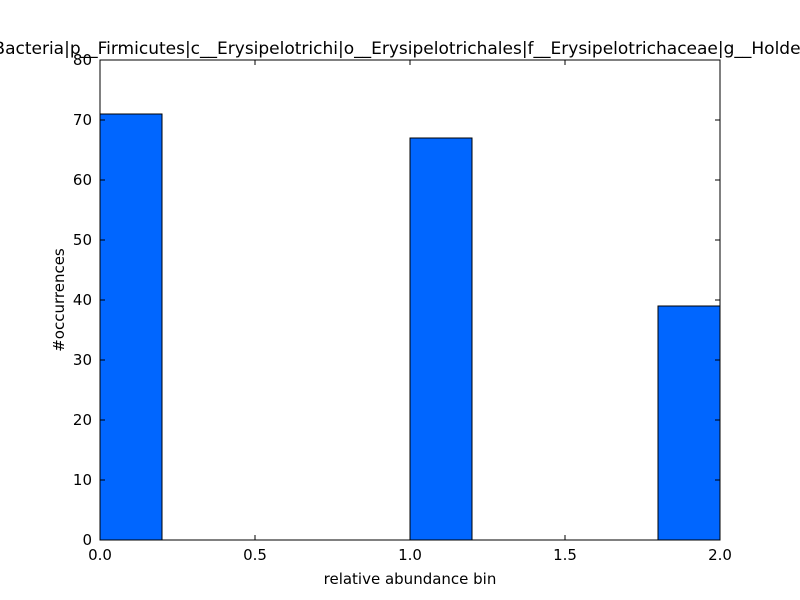 This screenshot has height=600, width=800. What do you see at coordinates (59, 300) in the screenshot?
I see `y-axis-label: #occurrences` at bounding box center [59, 300].